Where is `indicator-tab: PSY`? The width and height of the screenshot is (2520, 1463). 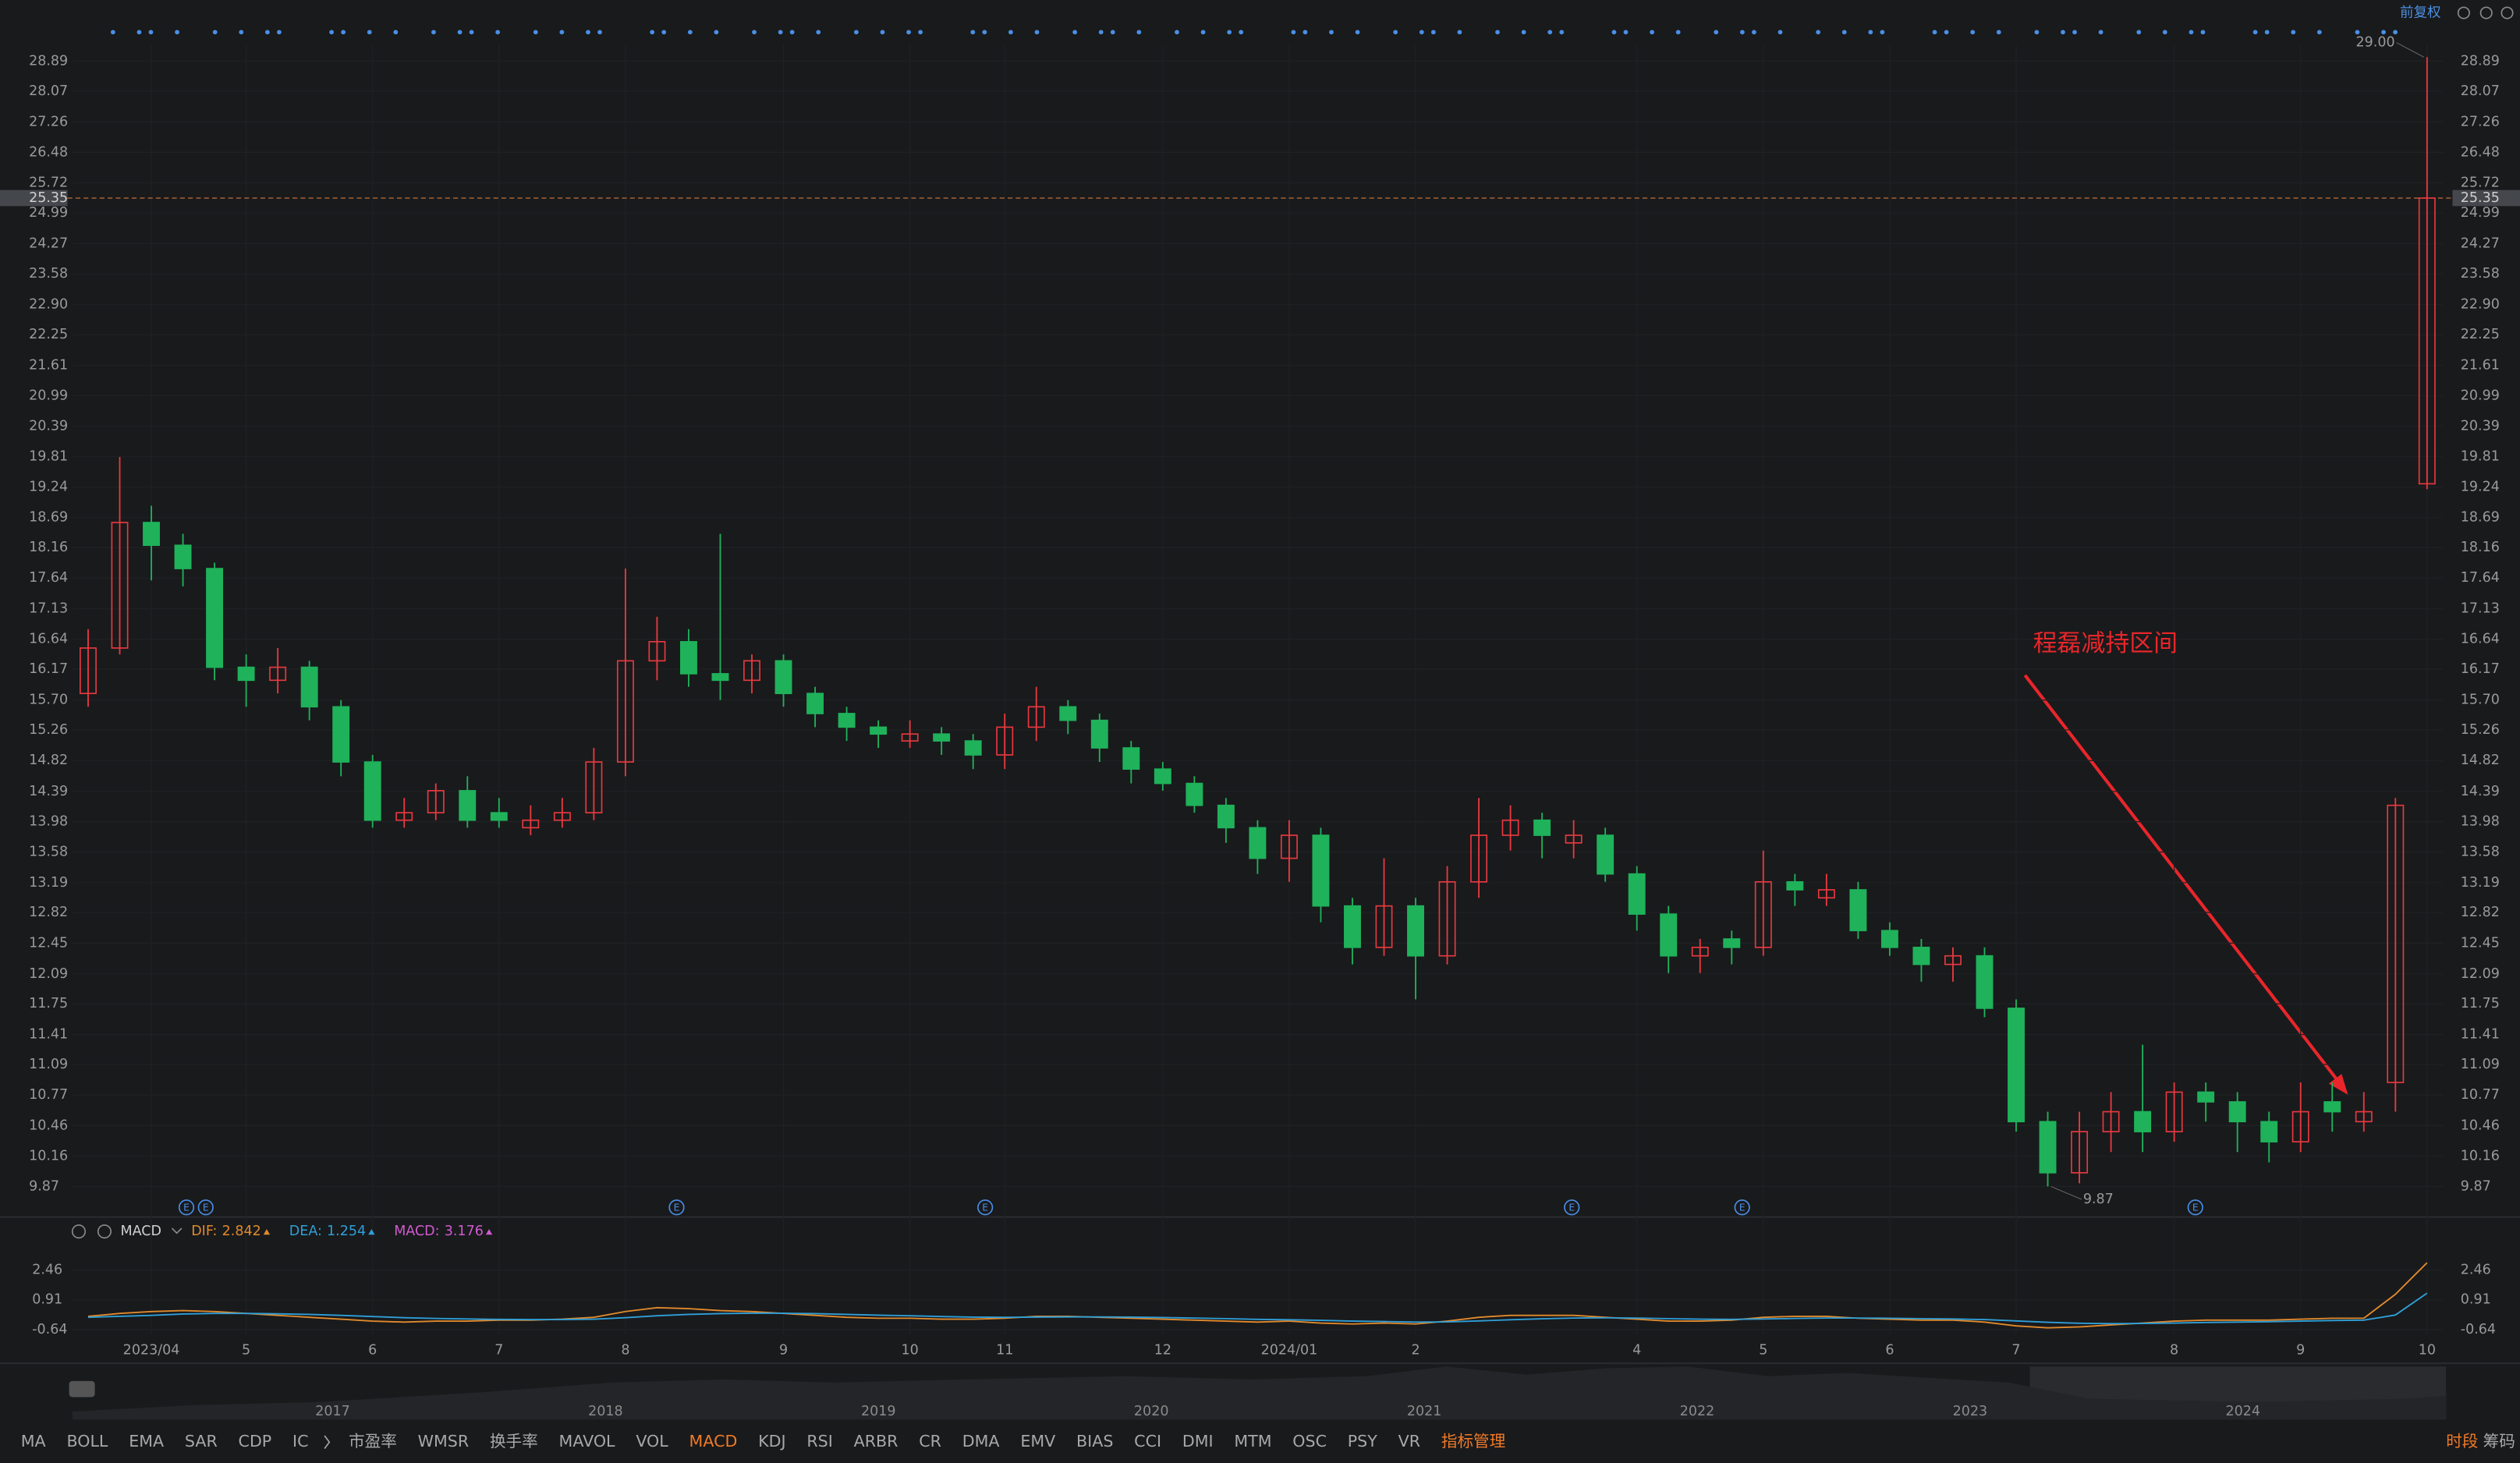 indicator-tab: PSY is located at coordinates (1363, 1441).